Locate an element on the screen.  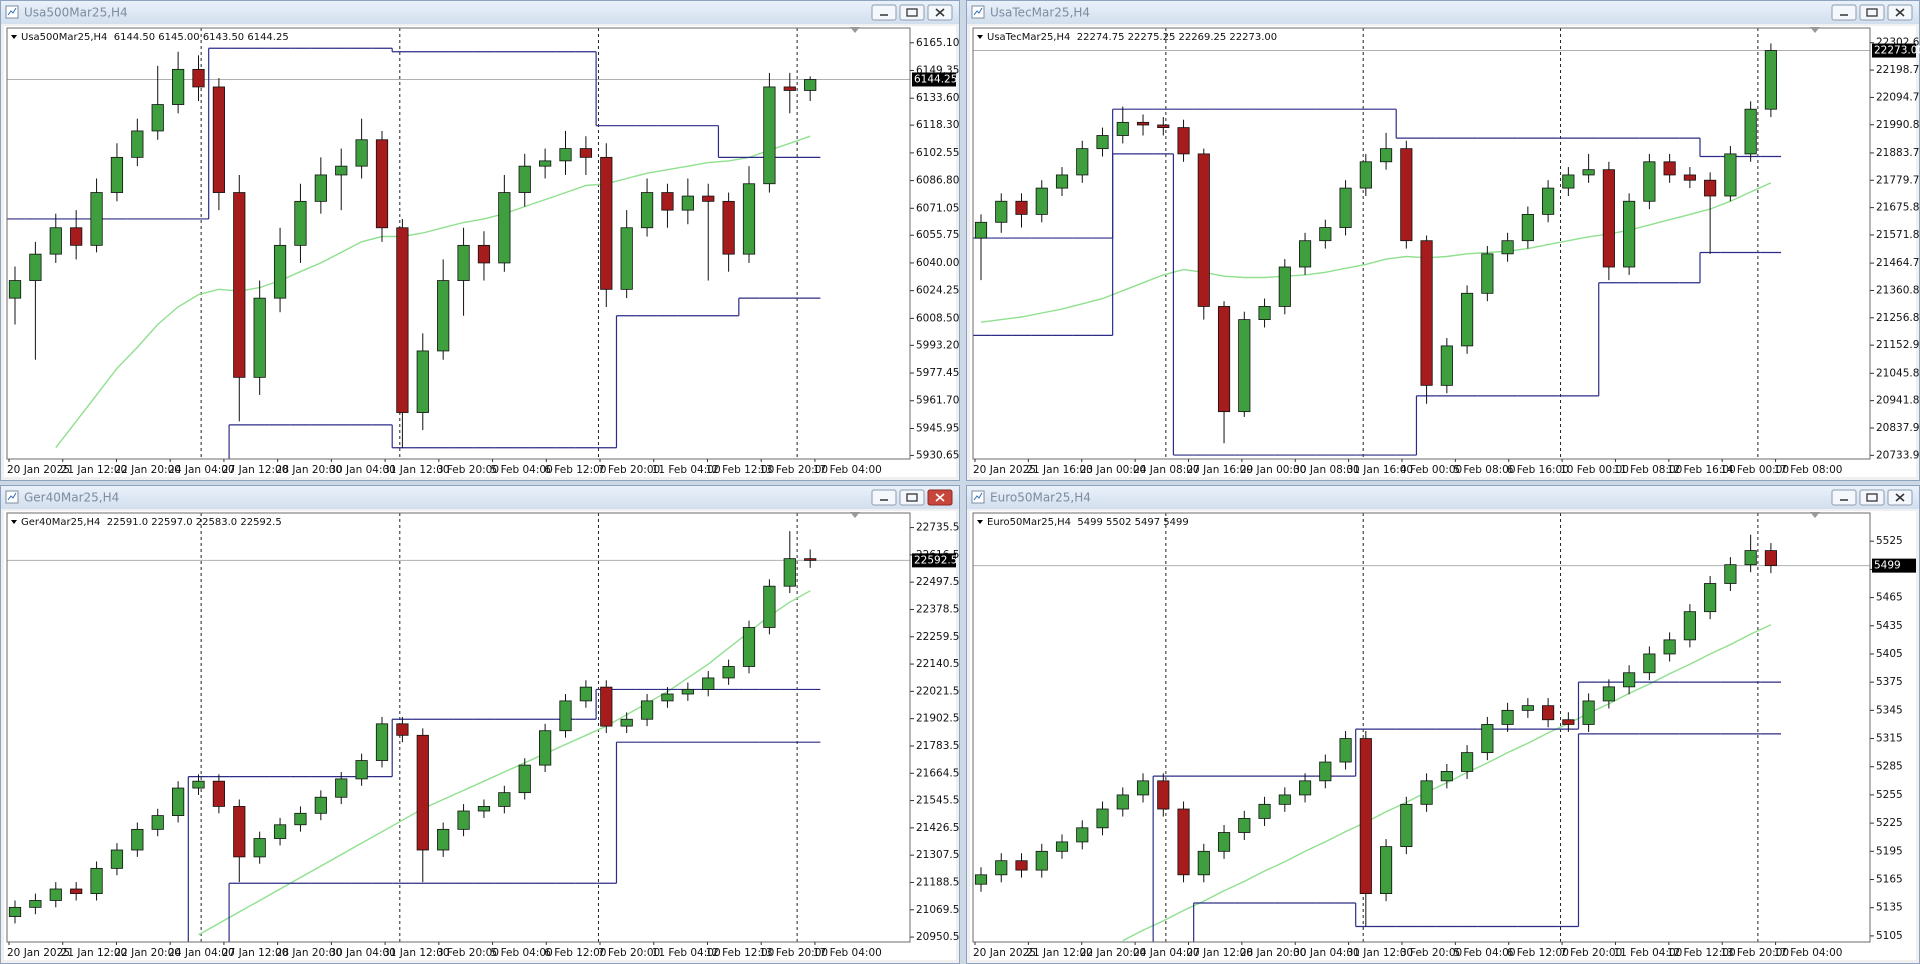
x-tick-label: 6 Feb 16:00 is located at coordinates (1538, 470).